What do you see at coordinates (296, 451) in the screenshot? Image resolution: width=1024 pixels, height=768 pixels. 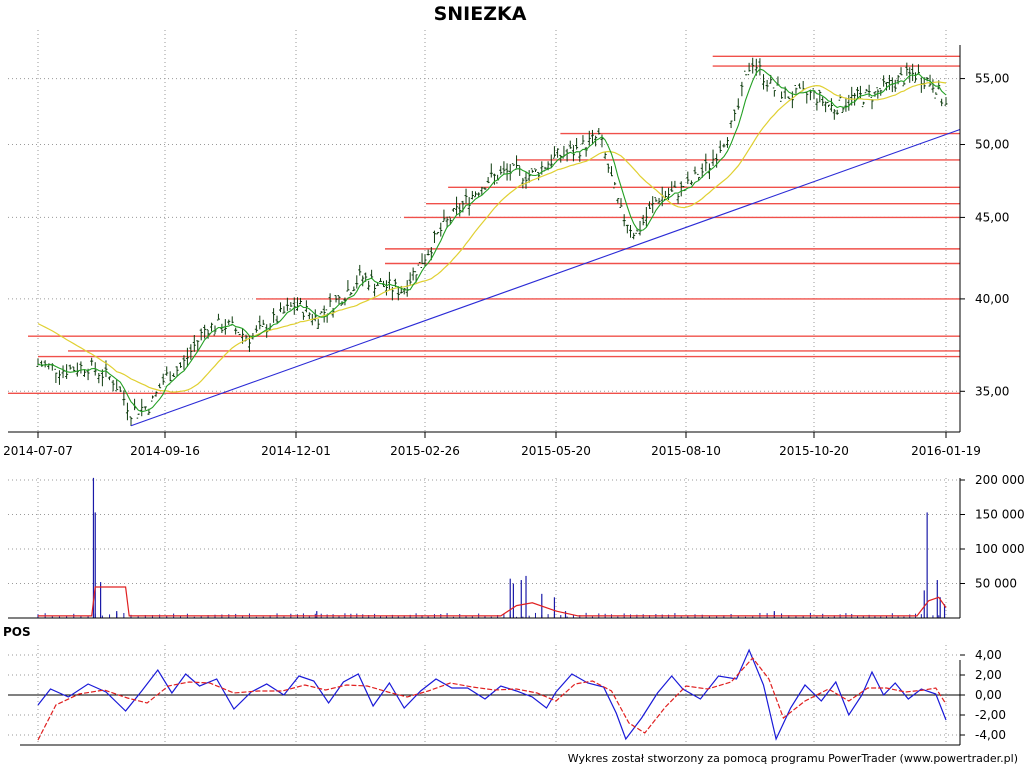 I see `x-tick-label-2: 2014-12-01` at bounding box center [296, 451].